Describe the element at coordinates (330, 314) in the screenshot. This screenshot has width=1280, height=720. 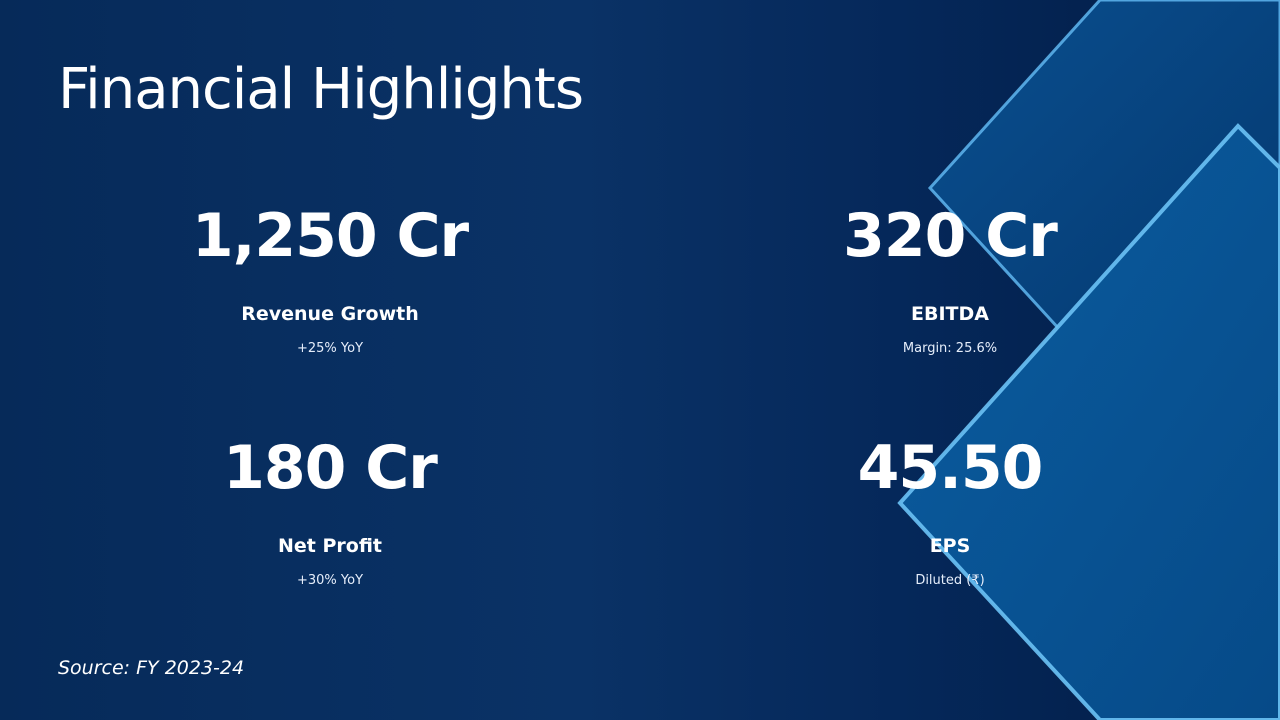
I see `metric-label: Revenue Growth` at that location.